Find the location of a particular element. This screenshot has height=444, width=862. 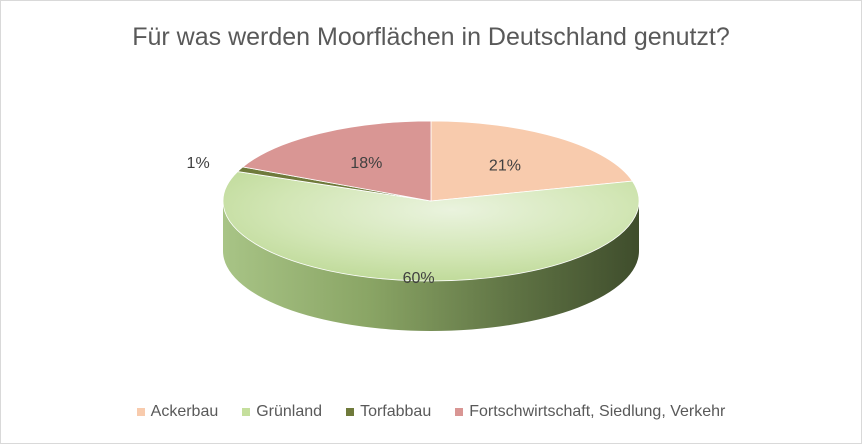

legend-label: Ackerbau is located at coordinates (184, 411).